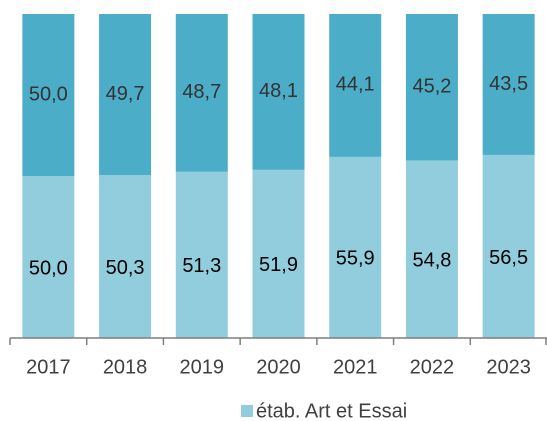 The height and width of the screenshot is (421, 547). Describe the element at coordinates (278, 367) in the screenshot. I see `x-tick-label: 2020` at that location.